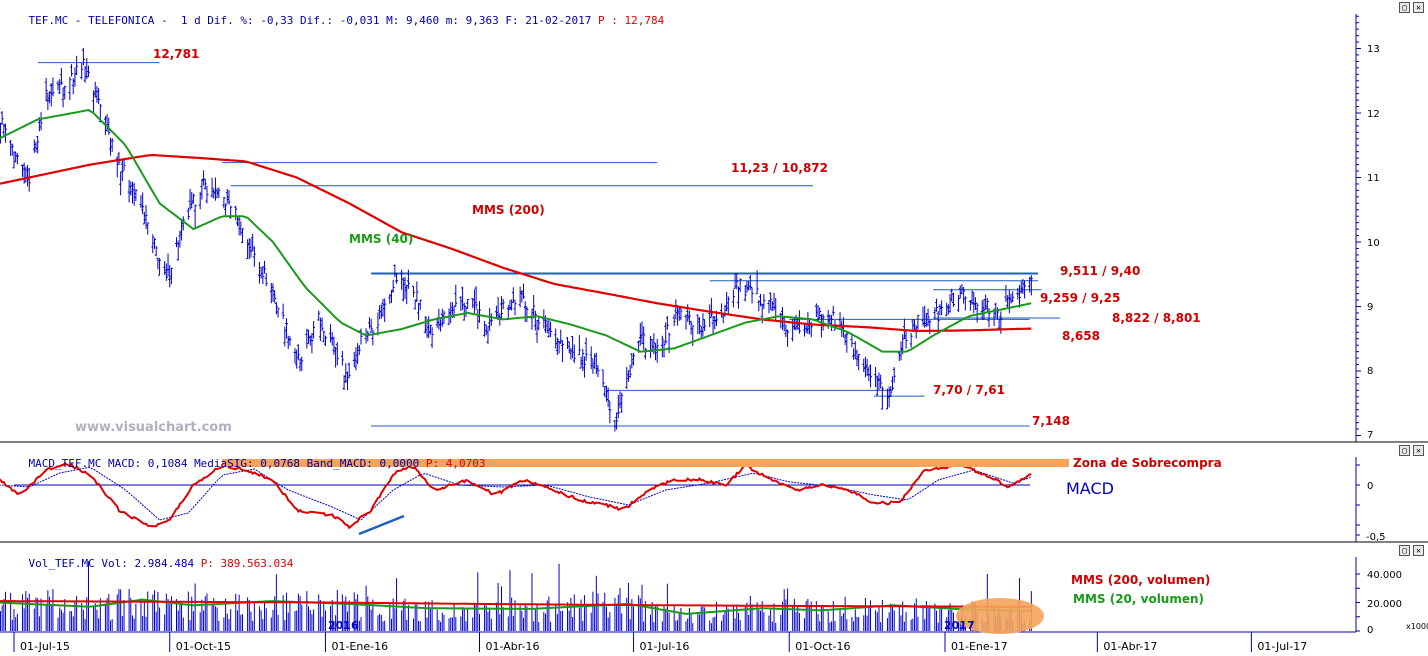 The image size is (1428, 656). What do you see at coordinates (1404, 550) in the screenshot?
I see `volume-panel-maximize-icon: ▢` at bounding box center [1404, 550].